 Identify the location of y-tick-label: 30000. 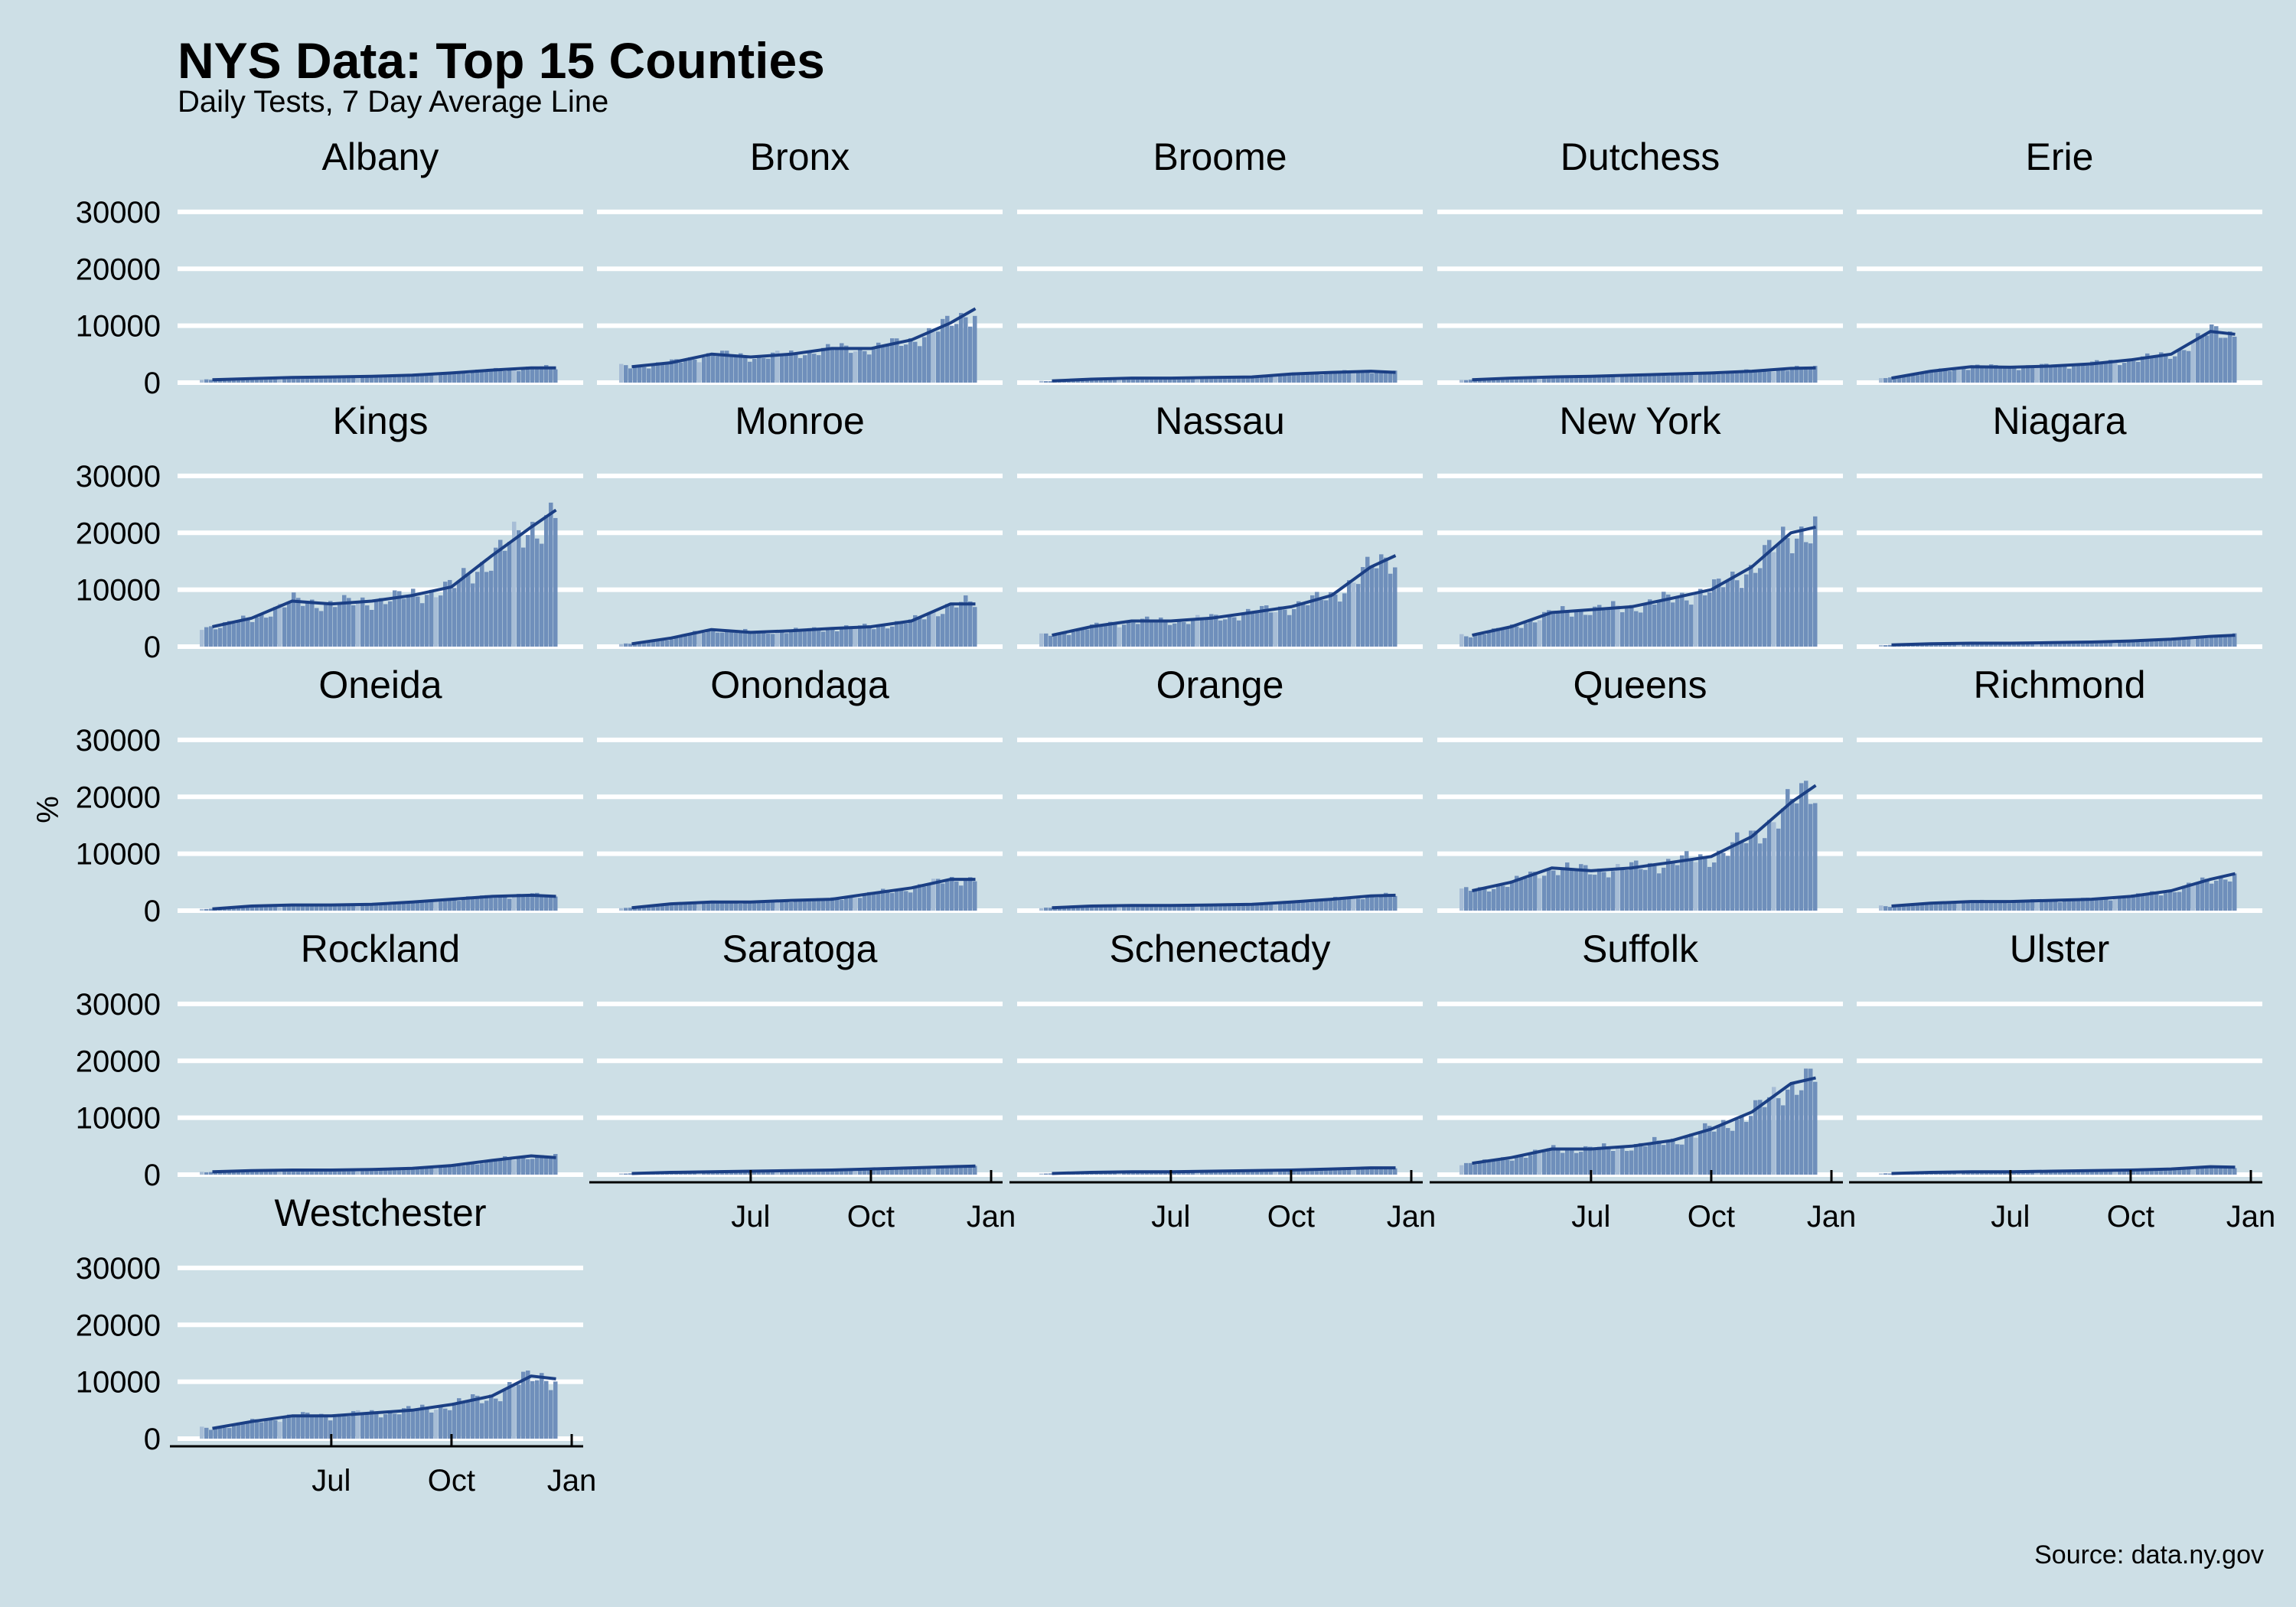
(118, 1005).